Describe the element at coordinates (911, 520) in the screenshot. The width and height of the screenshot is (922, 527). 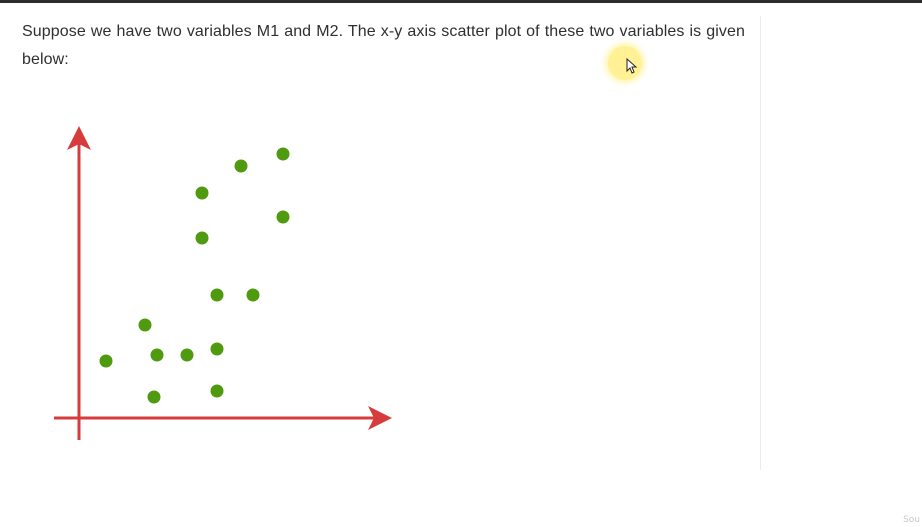
I see `watermark: Sou` at that location.